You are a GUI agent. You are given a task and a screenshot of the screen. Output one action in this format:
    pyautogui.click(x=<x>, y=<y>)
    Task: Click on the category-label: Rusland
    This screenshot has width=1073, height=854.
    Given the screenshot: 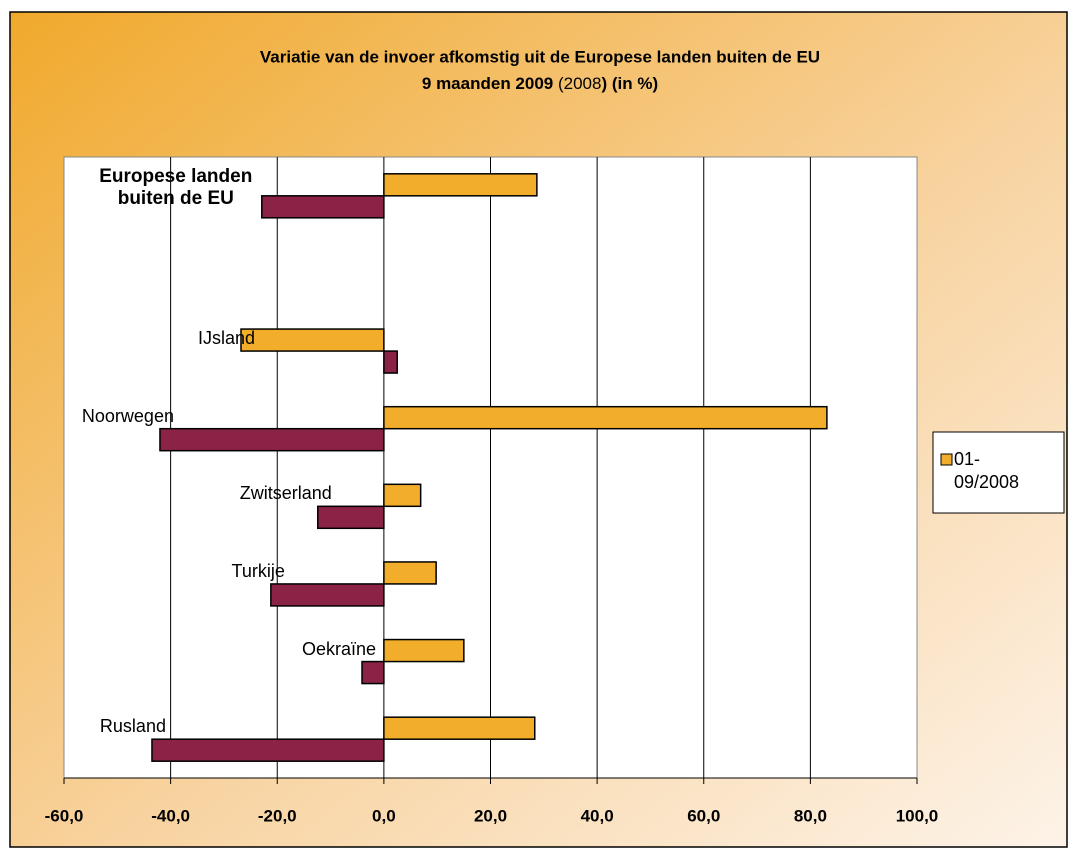 What is the action you would take?
    pyautogui.click(x=132, y=726)
    